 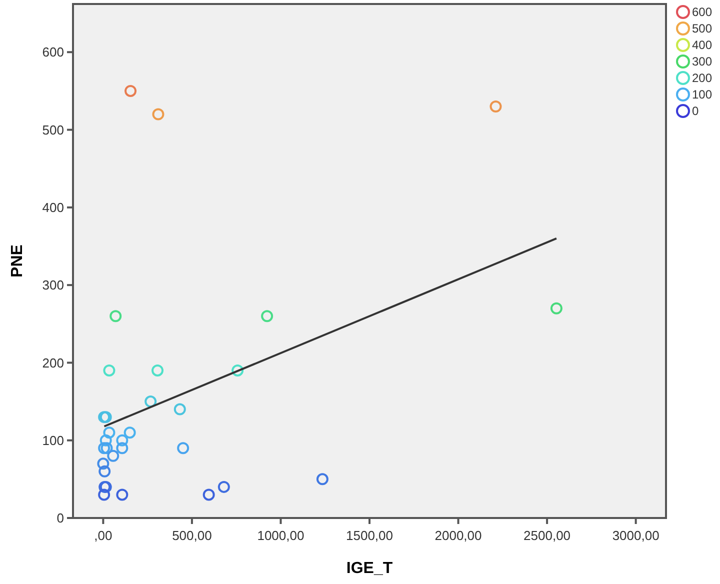 I want to click on y-tick-label: 0, so click(x=60, y=518).